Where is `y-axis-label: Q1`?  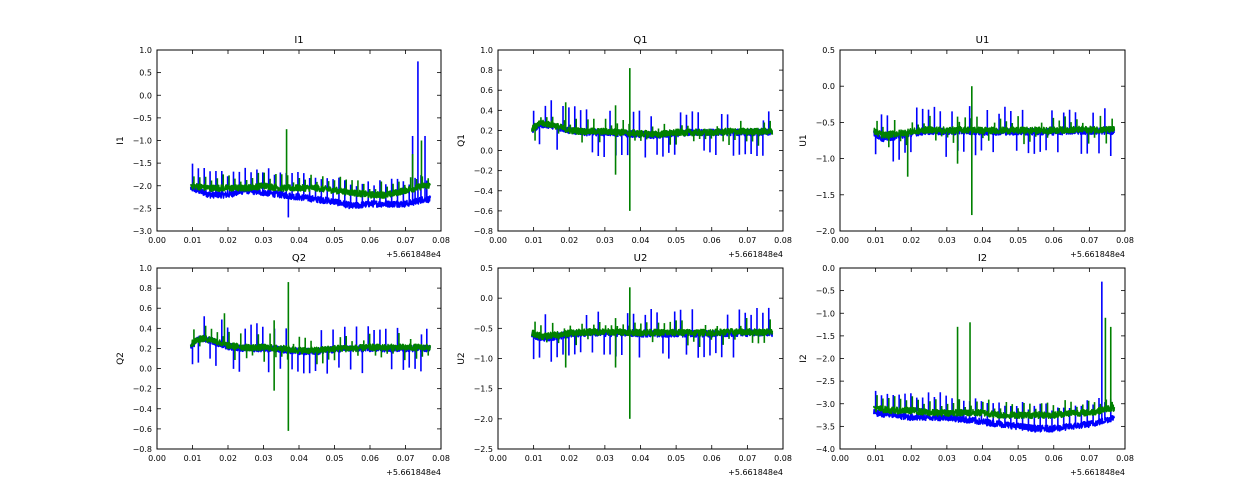
y-axis-label: Q1 is located at coordinates (462, 140).